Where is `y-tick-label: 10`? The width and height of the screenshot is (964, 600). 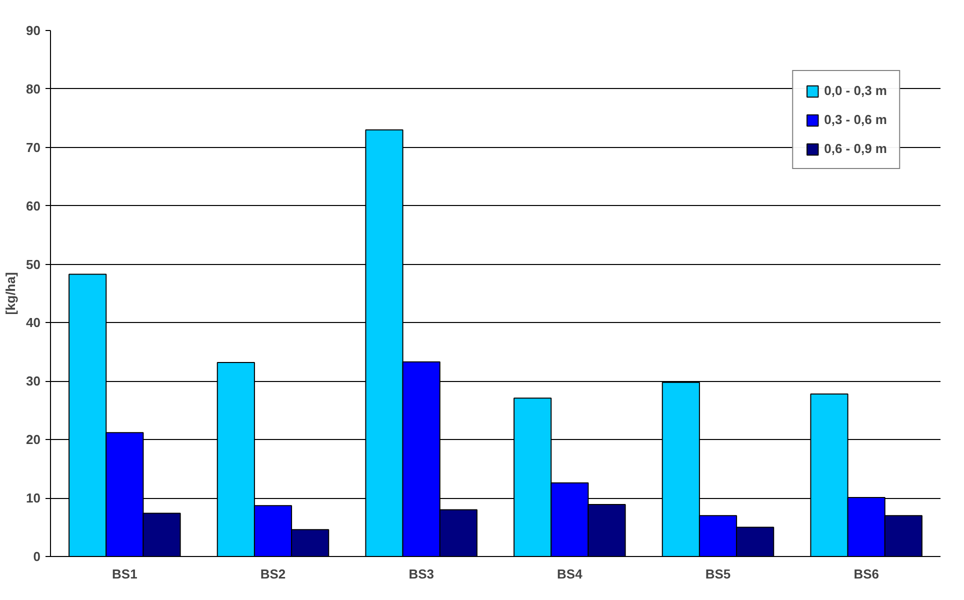
y-tick-label: 10 is located at coordinates (33, 498).